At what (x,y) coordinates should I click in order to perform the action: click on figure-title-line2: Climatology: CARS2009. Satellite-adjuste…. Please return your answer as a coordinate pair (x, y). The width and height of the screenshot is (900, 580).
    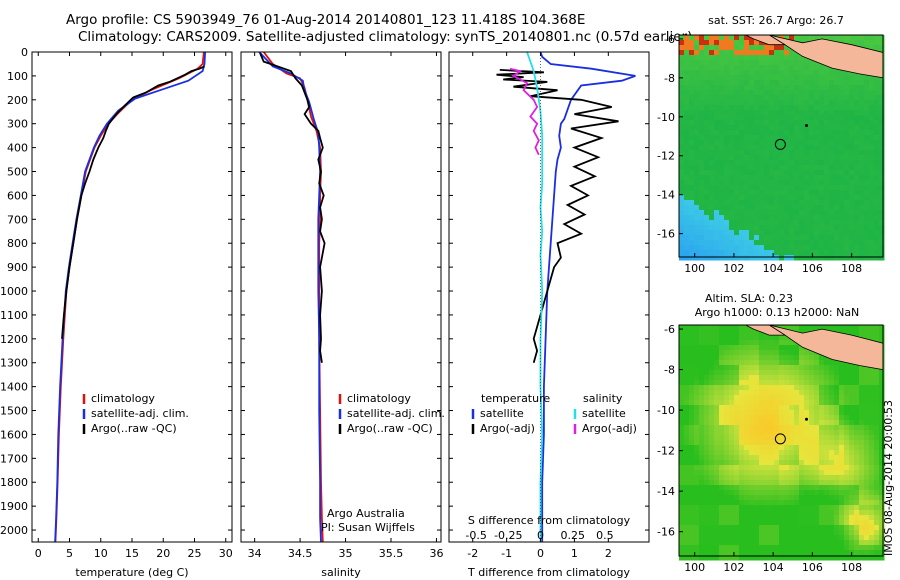
    Looking at the image, I should click on (385, 37).